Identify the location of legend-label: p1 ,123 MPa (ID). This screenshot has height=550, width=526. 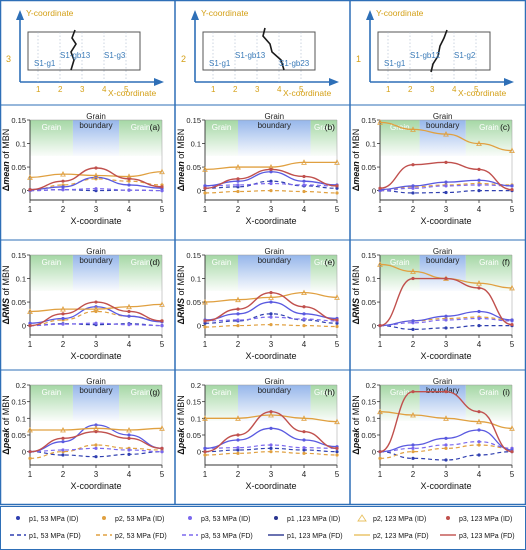
(313, 519).